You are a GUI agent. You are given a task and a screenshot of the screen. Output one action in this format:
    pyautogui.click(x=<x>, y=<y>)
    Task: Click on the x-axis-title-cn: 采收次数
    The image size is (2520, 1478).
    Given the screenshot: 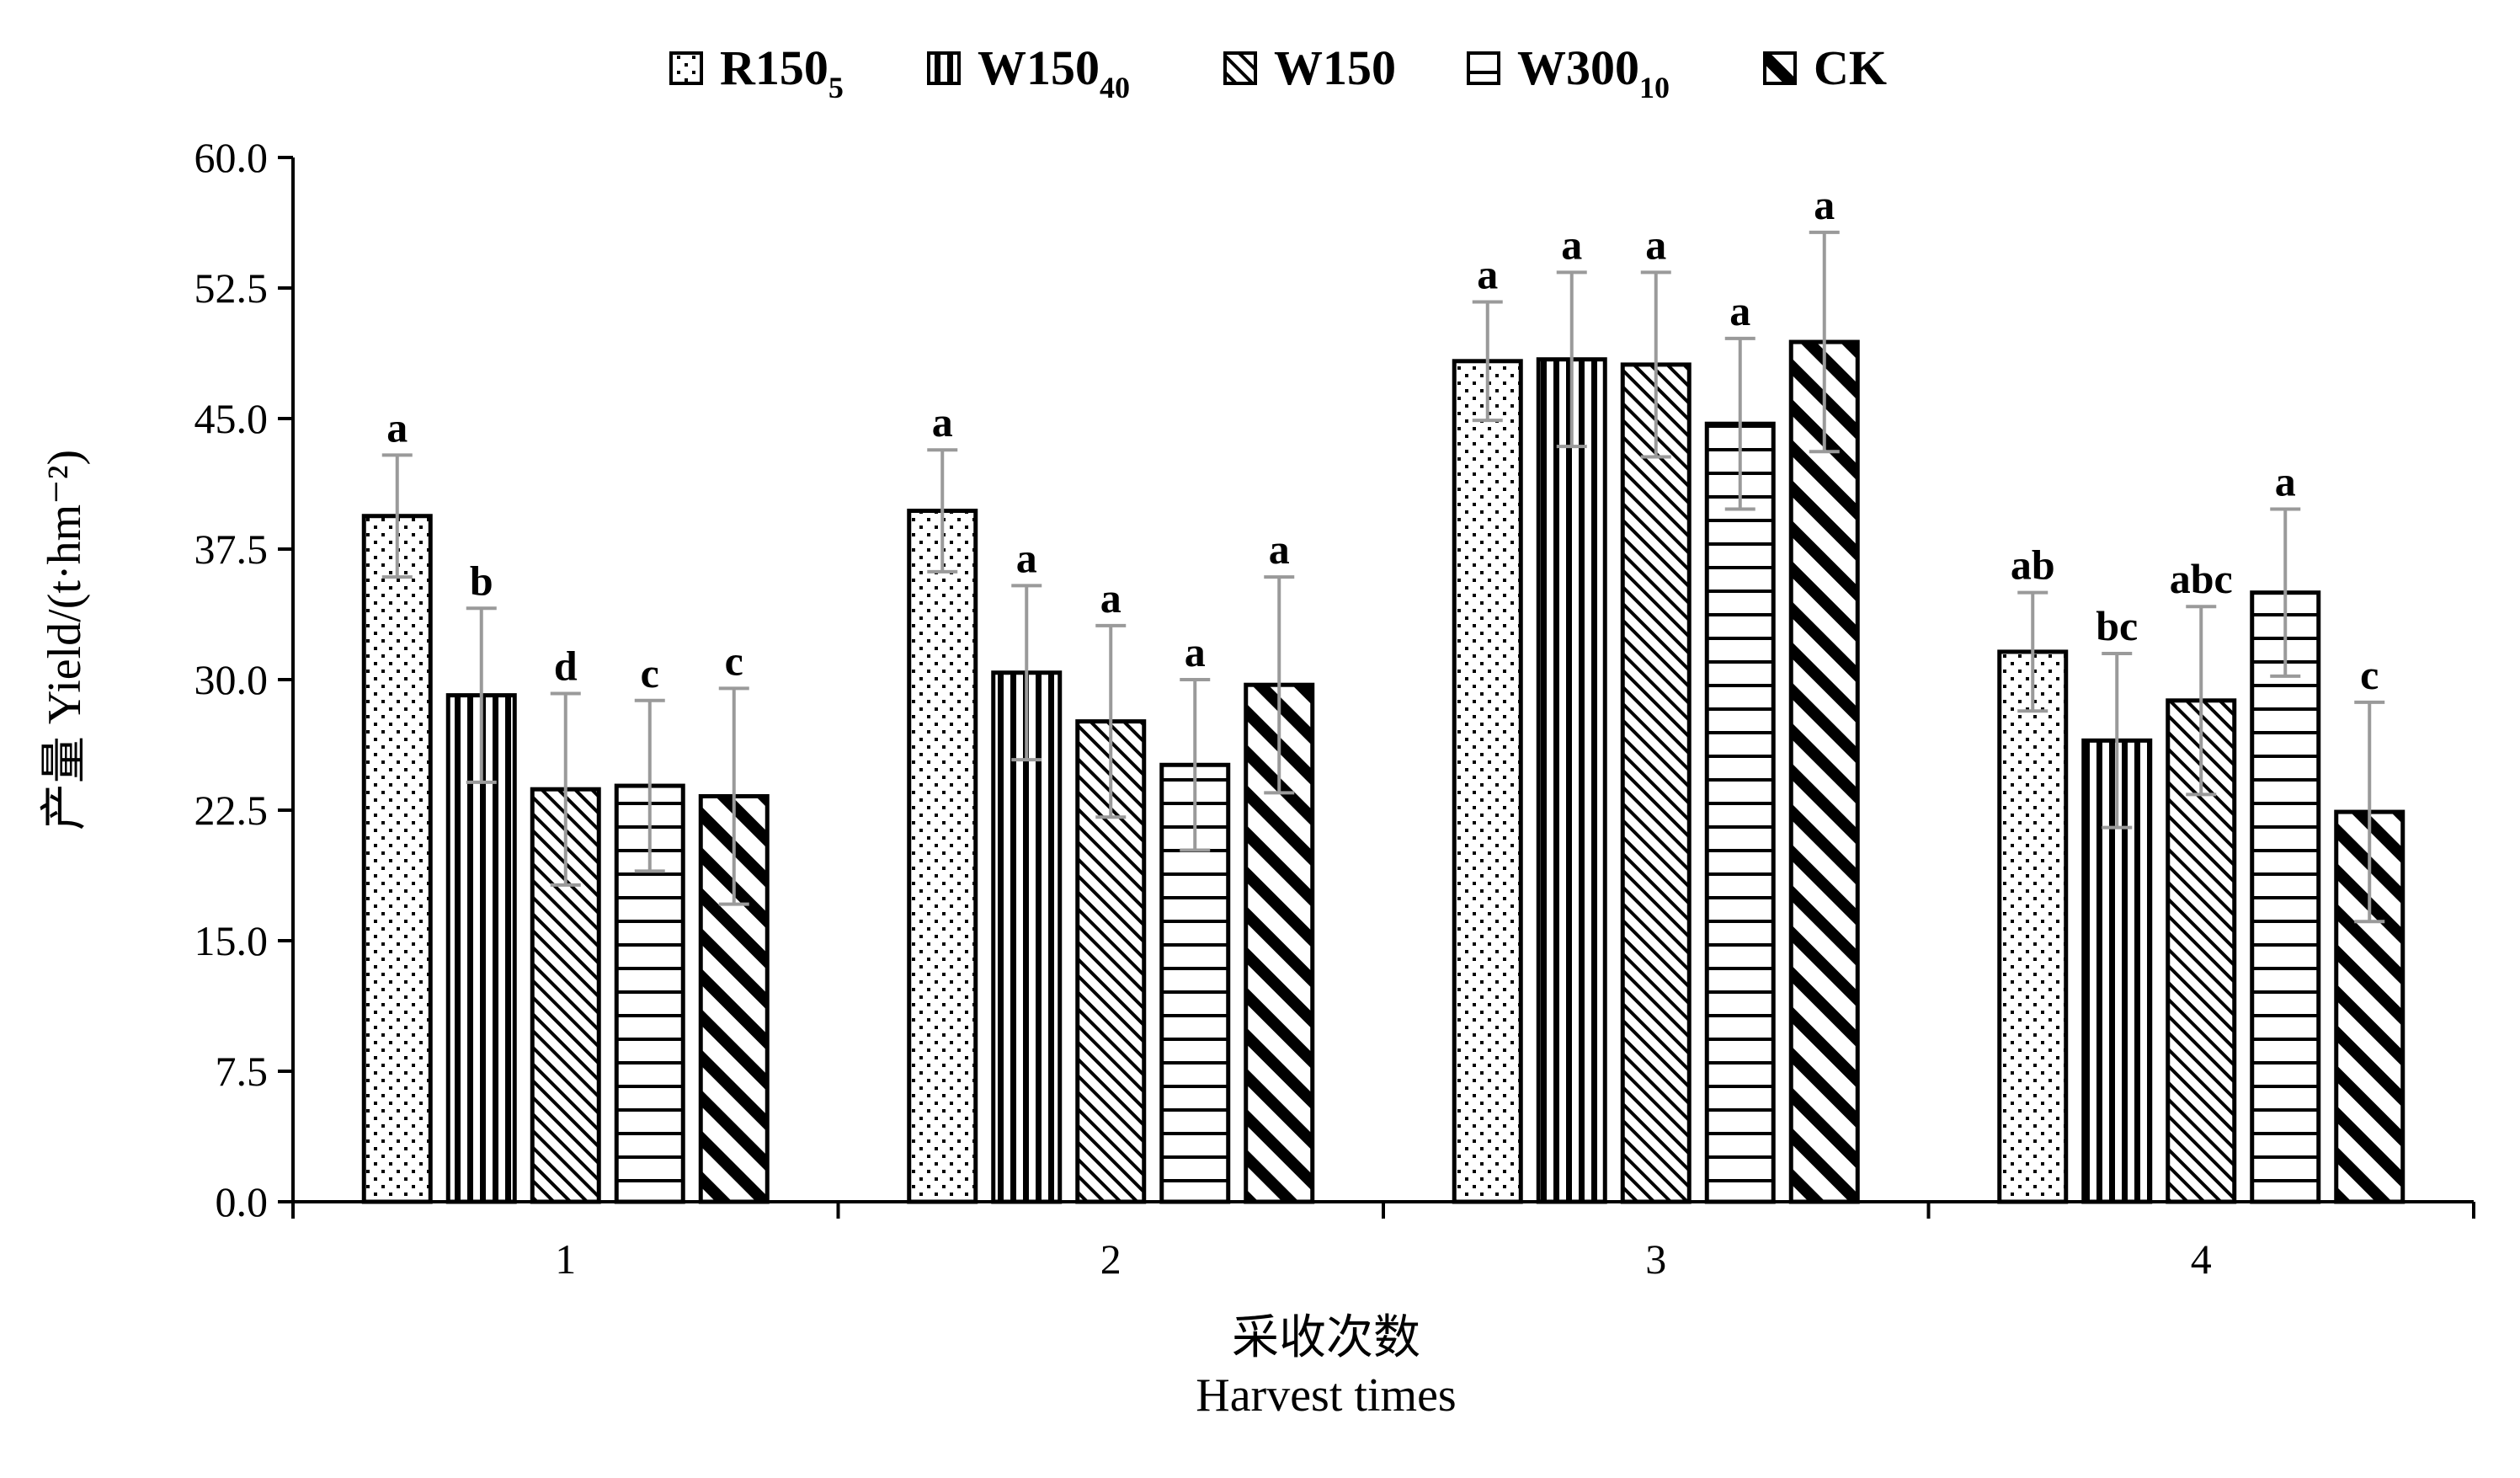 What is the action you would take?
    pyautogui.click(x=1326, y=1338)
    